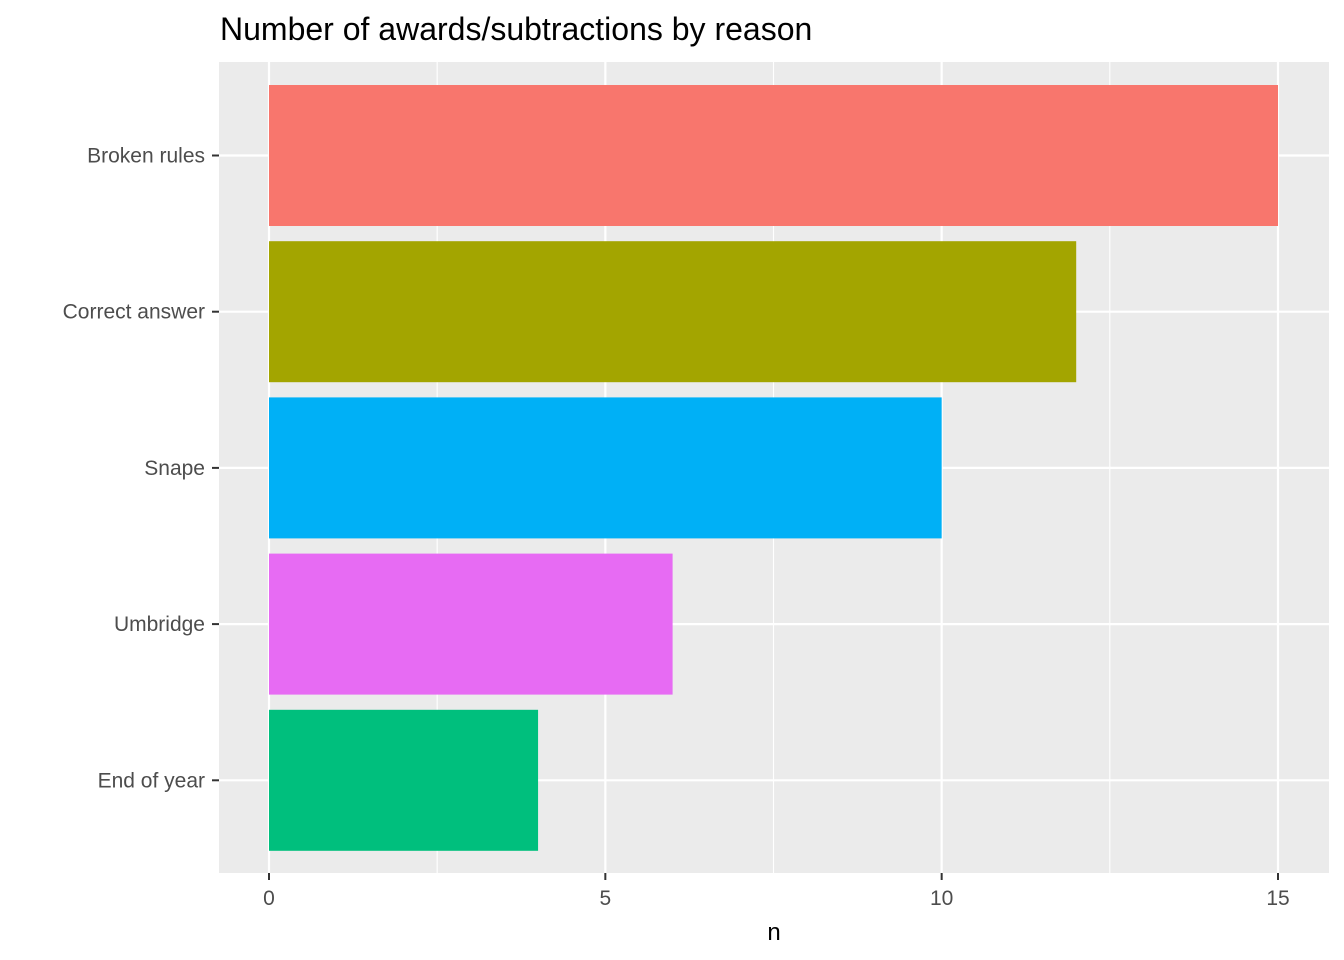  What do you see at coordinates (174, 468) in the screenshot?
I see `y-tick-label: Snape` at bounding box center [174, 468].